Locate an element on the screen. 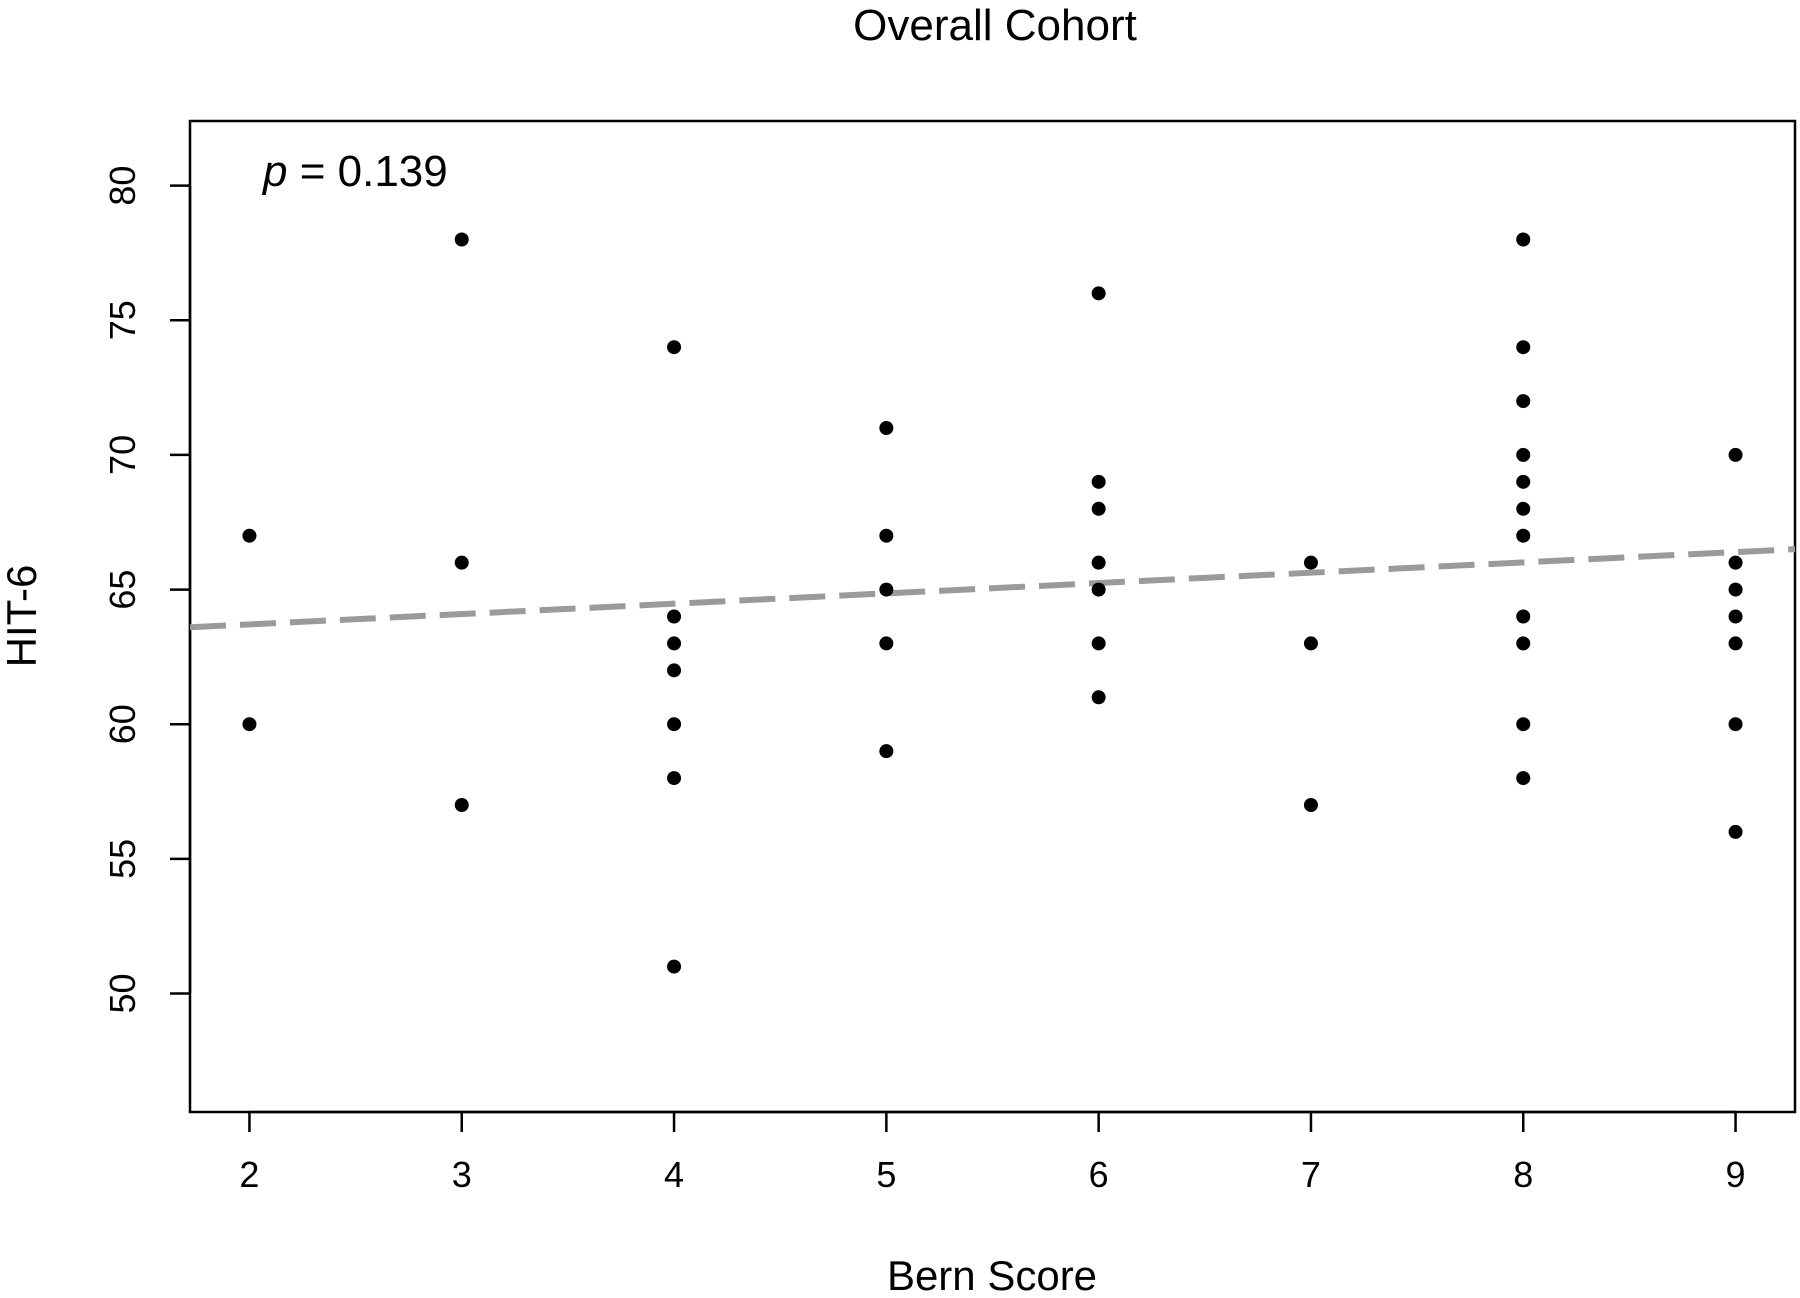 The height and width of the screenshot is (1298, 1800). y-tick-label: 50 is located at coordinates (122, 993).